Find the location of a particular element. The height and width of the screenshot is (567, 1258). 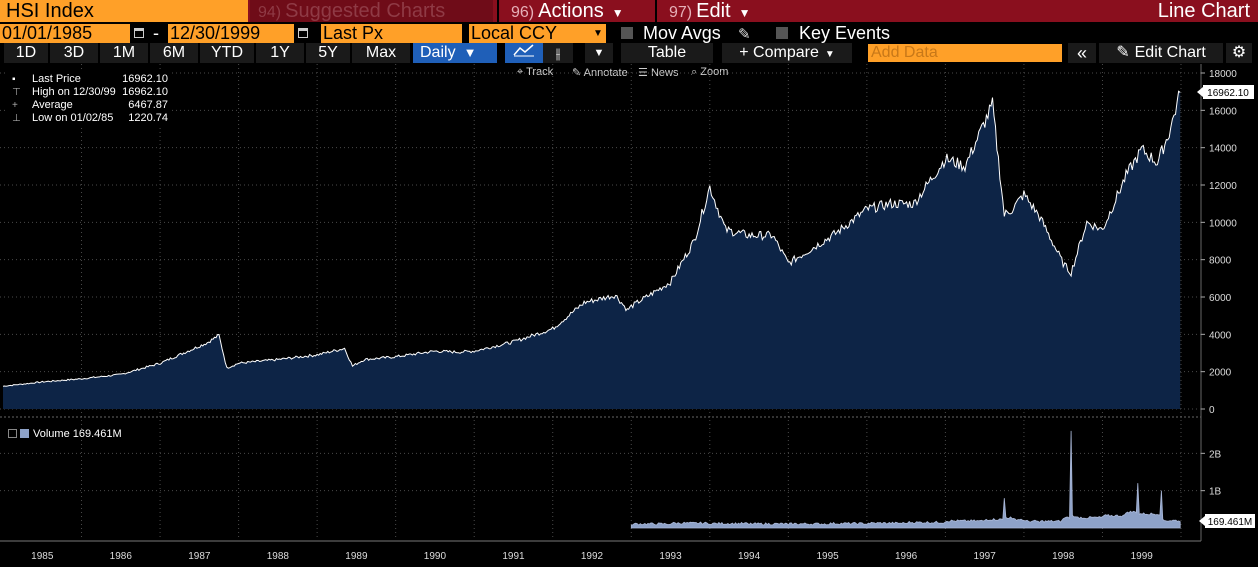

y-tick-label: 16000 is located at coordinates (1223, 111).